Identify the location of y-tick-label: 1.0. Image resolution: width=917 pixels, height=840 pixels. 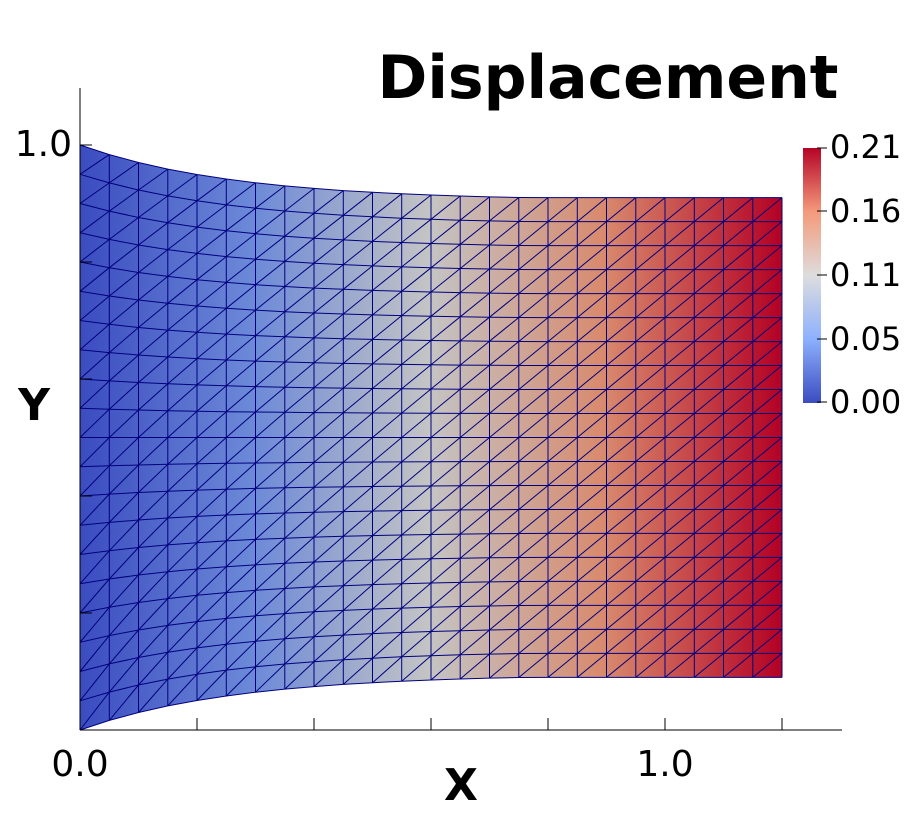
(43, 144).